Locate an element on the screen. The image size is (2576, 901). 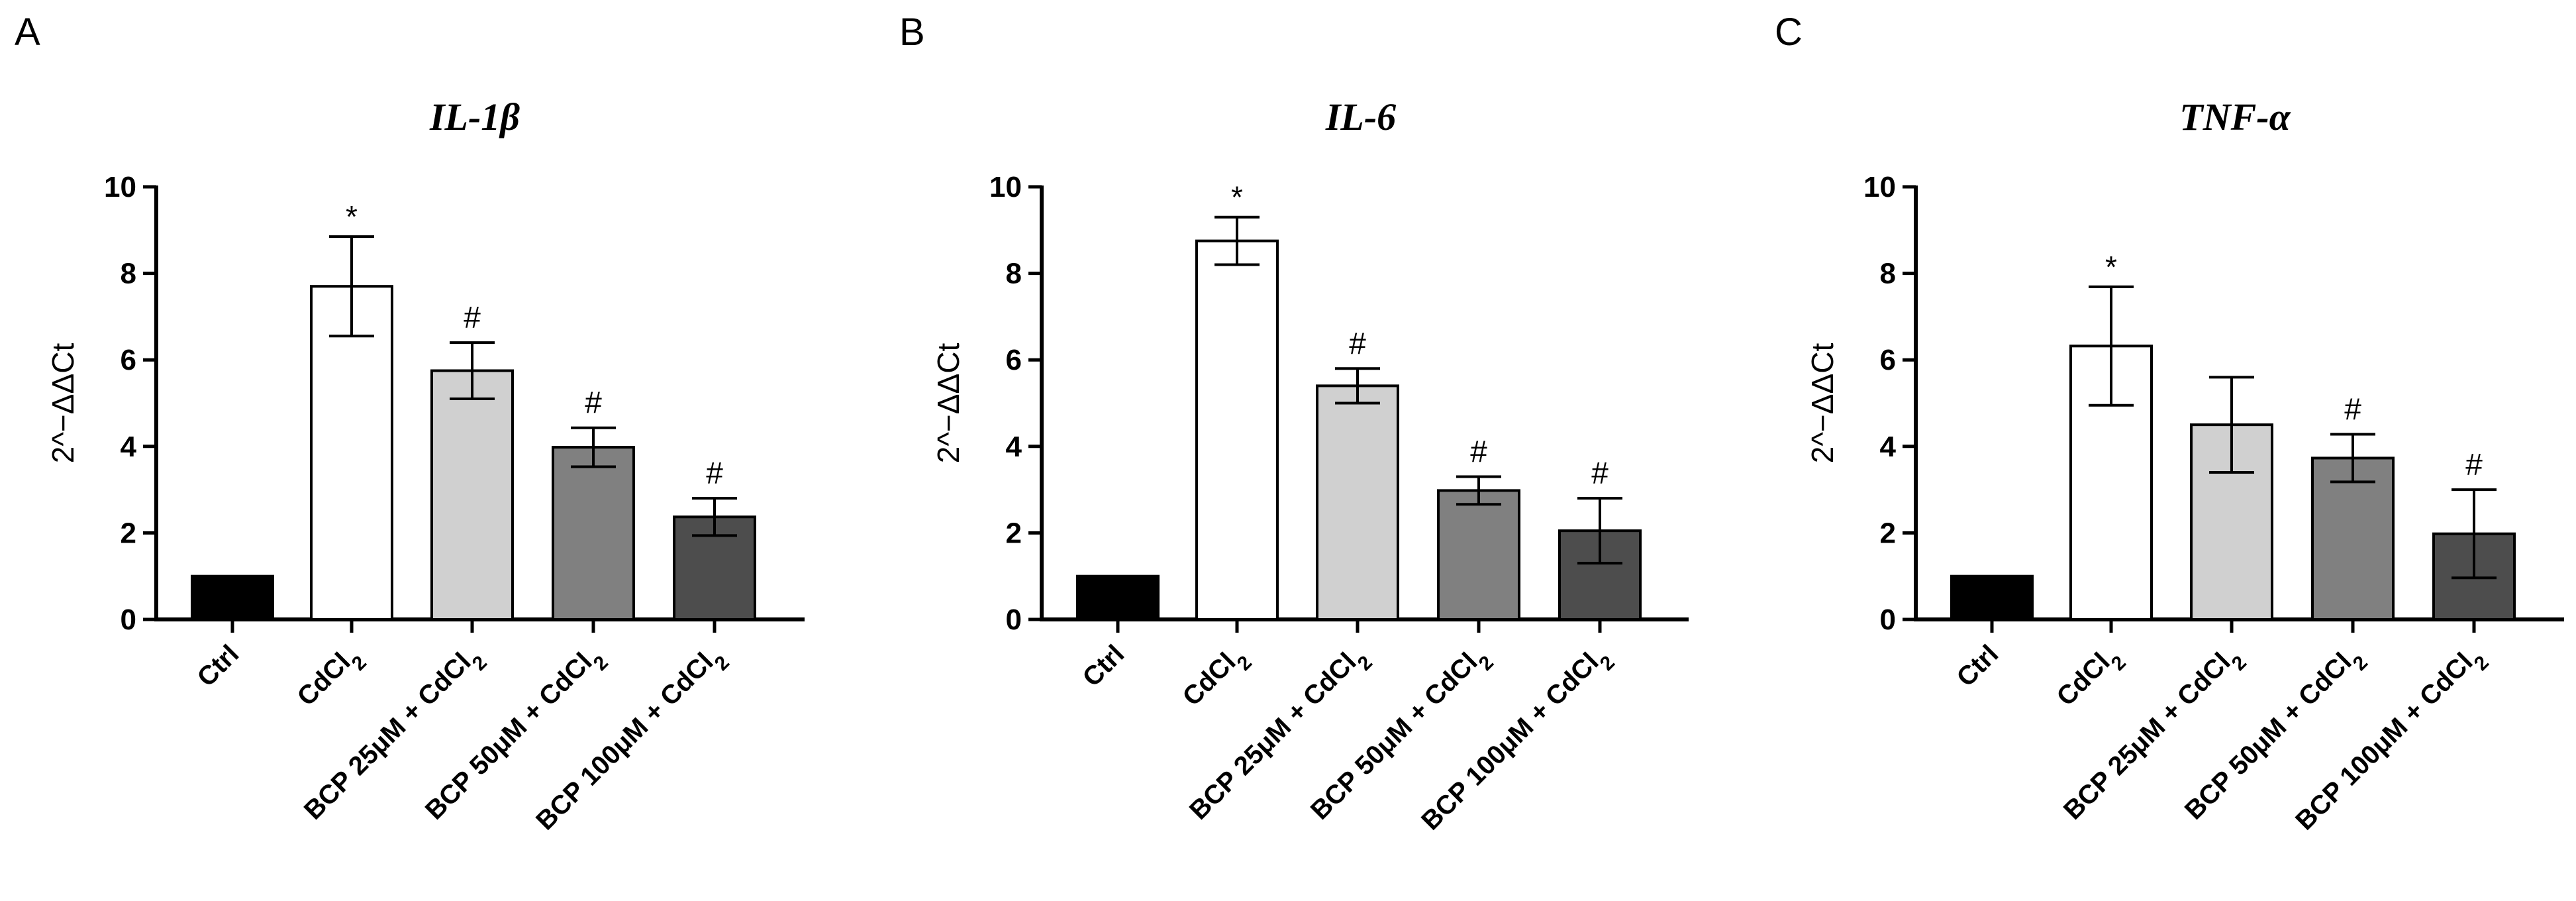
chart-title: TNF-α is located at coordinates (2235, 116).